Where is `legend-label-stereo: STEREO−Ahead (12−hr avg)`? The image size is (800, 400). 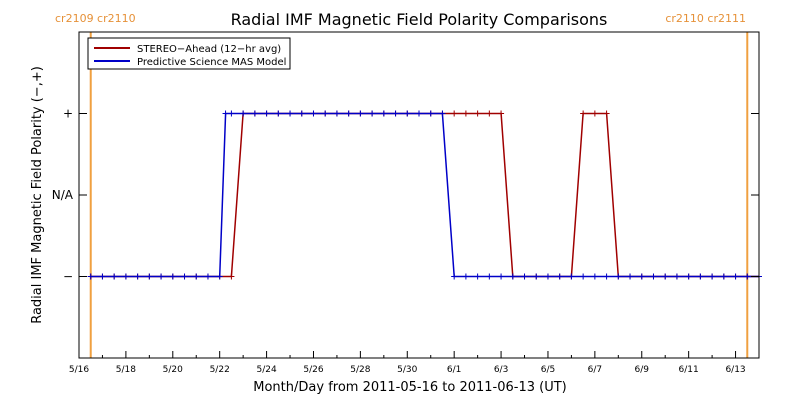
legend-label-stereo: STEREO−Ahead (12−hr avg) is located at coordinates (209, 49).